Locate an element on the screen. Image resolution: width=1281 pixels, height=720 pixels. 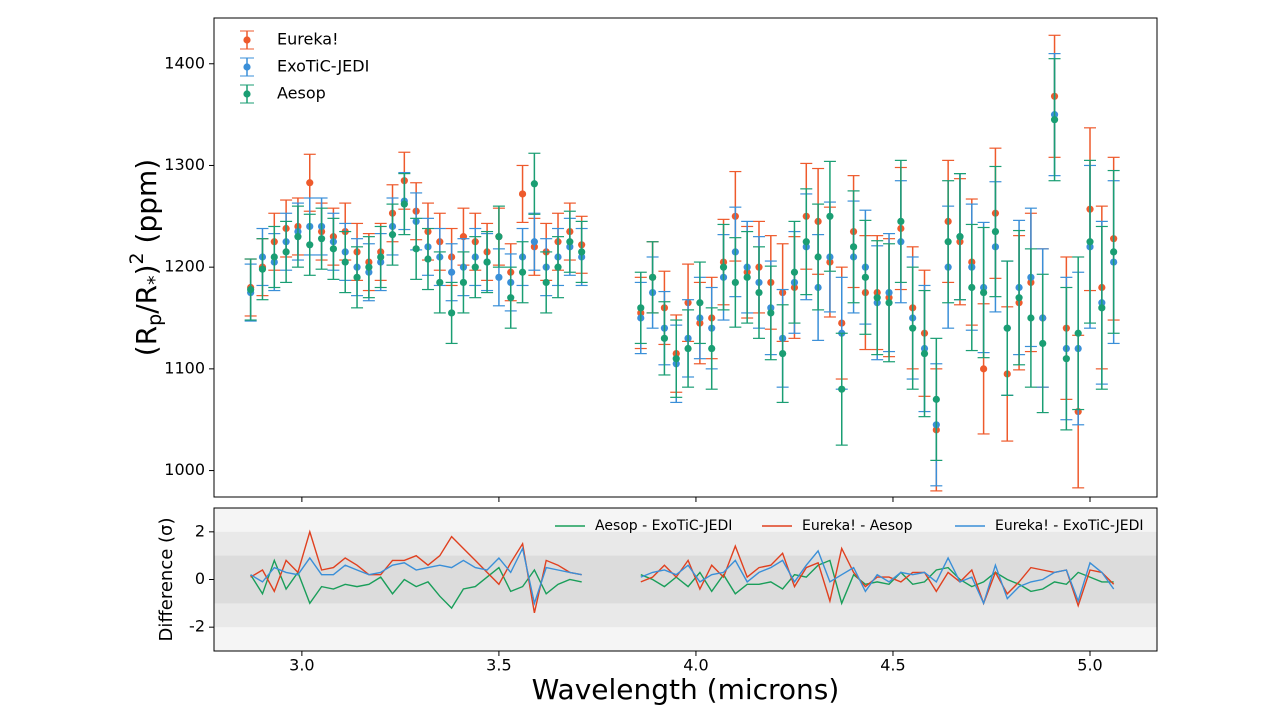
y-tick-label: 1000 is located at coordinates (184, 469).